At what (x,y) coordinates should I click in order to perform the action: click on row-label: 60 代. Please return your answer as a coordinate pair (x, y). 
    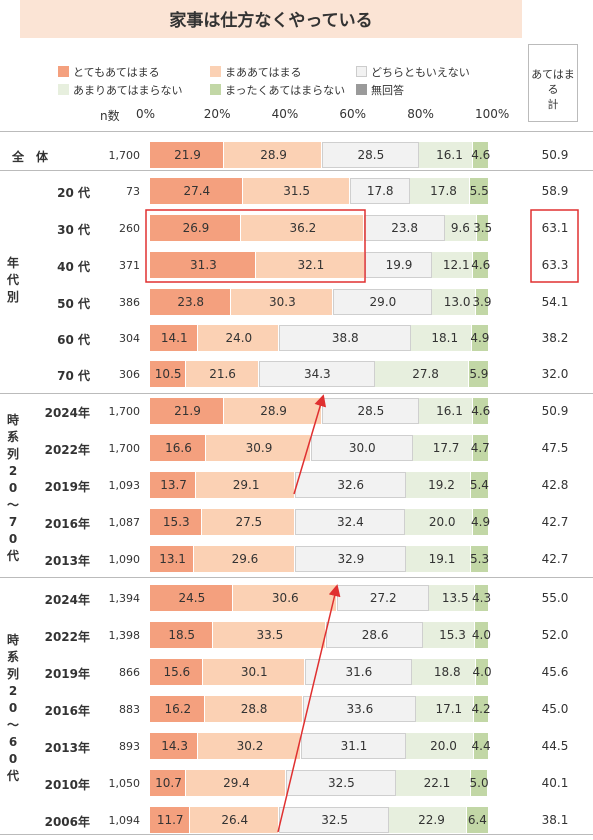
    Looking at the image, I should click on (73, 340).